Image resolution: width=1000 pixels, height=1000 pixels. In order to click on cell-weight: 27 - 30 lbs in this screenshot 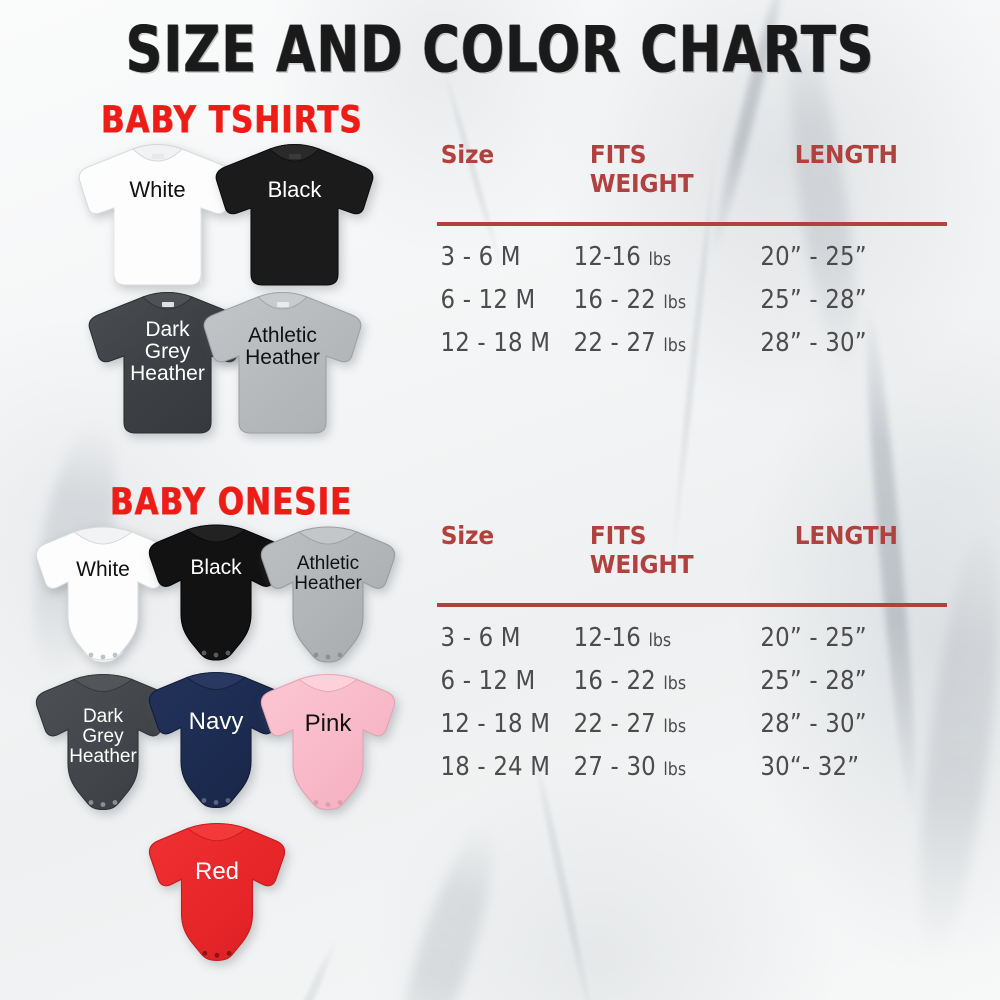, I will do `click(651, 768)`.